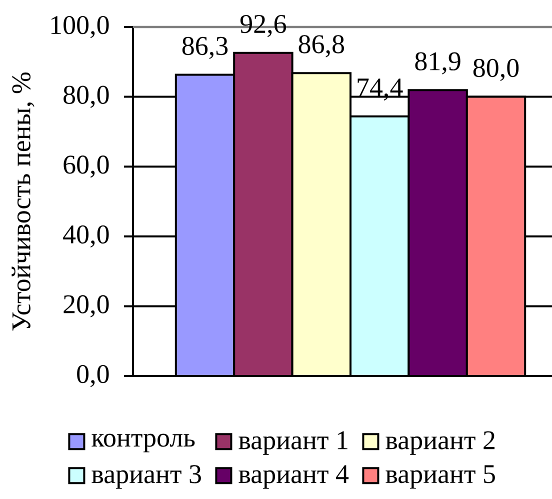  What do you see at coordinates (205, 47) in the screenshot?
I see `data-label: 86,3` at bounding box center [205, 47].